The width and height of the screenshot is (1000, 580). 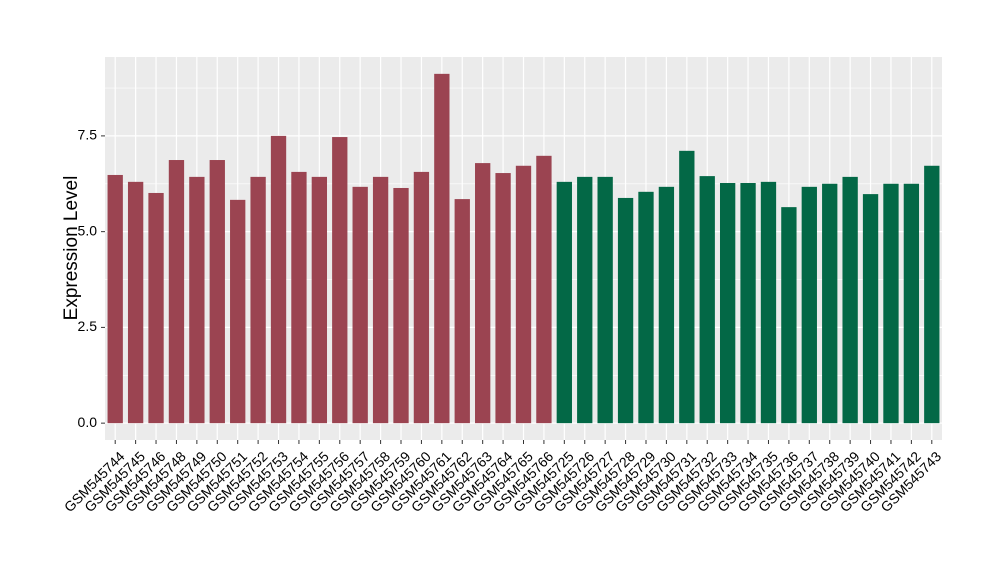 What do you see at coordinates (88, 422) in the screenshot?
I see `y-tick-label: 0.0` at bounding box center [88, 422].